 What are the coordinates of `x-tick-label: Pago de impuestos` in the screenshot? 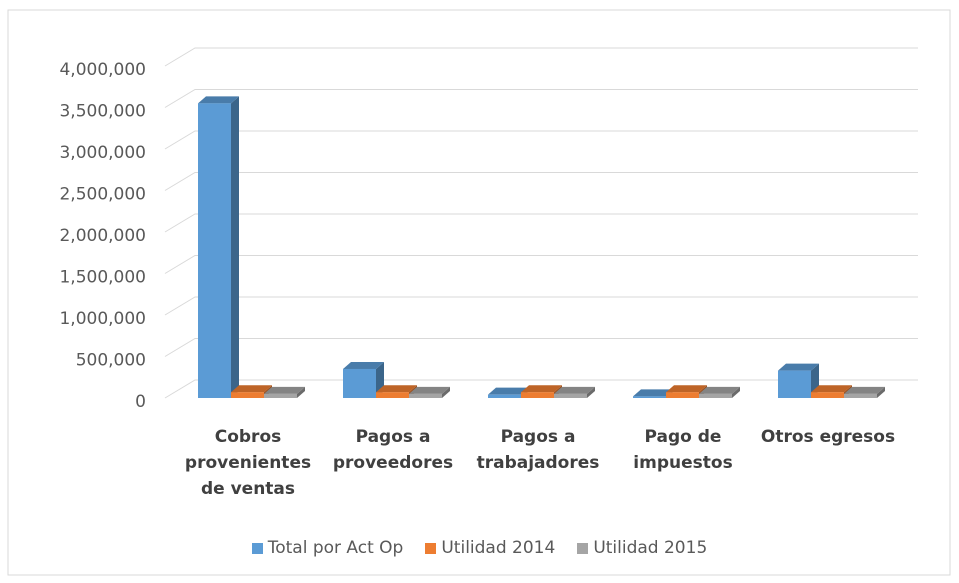 It's located at (683, 450).